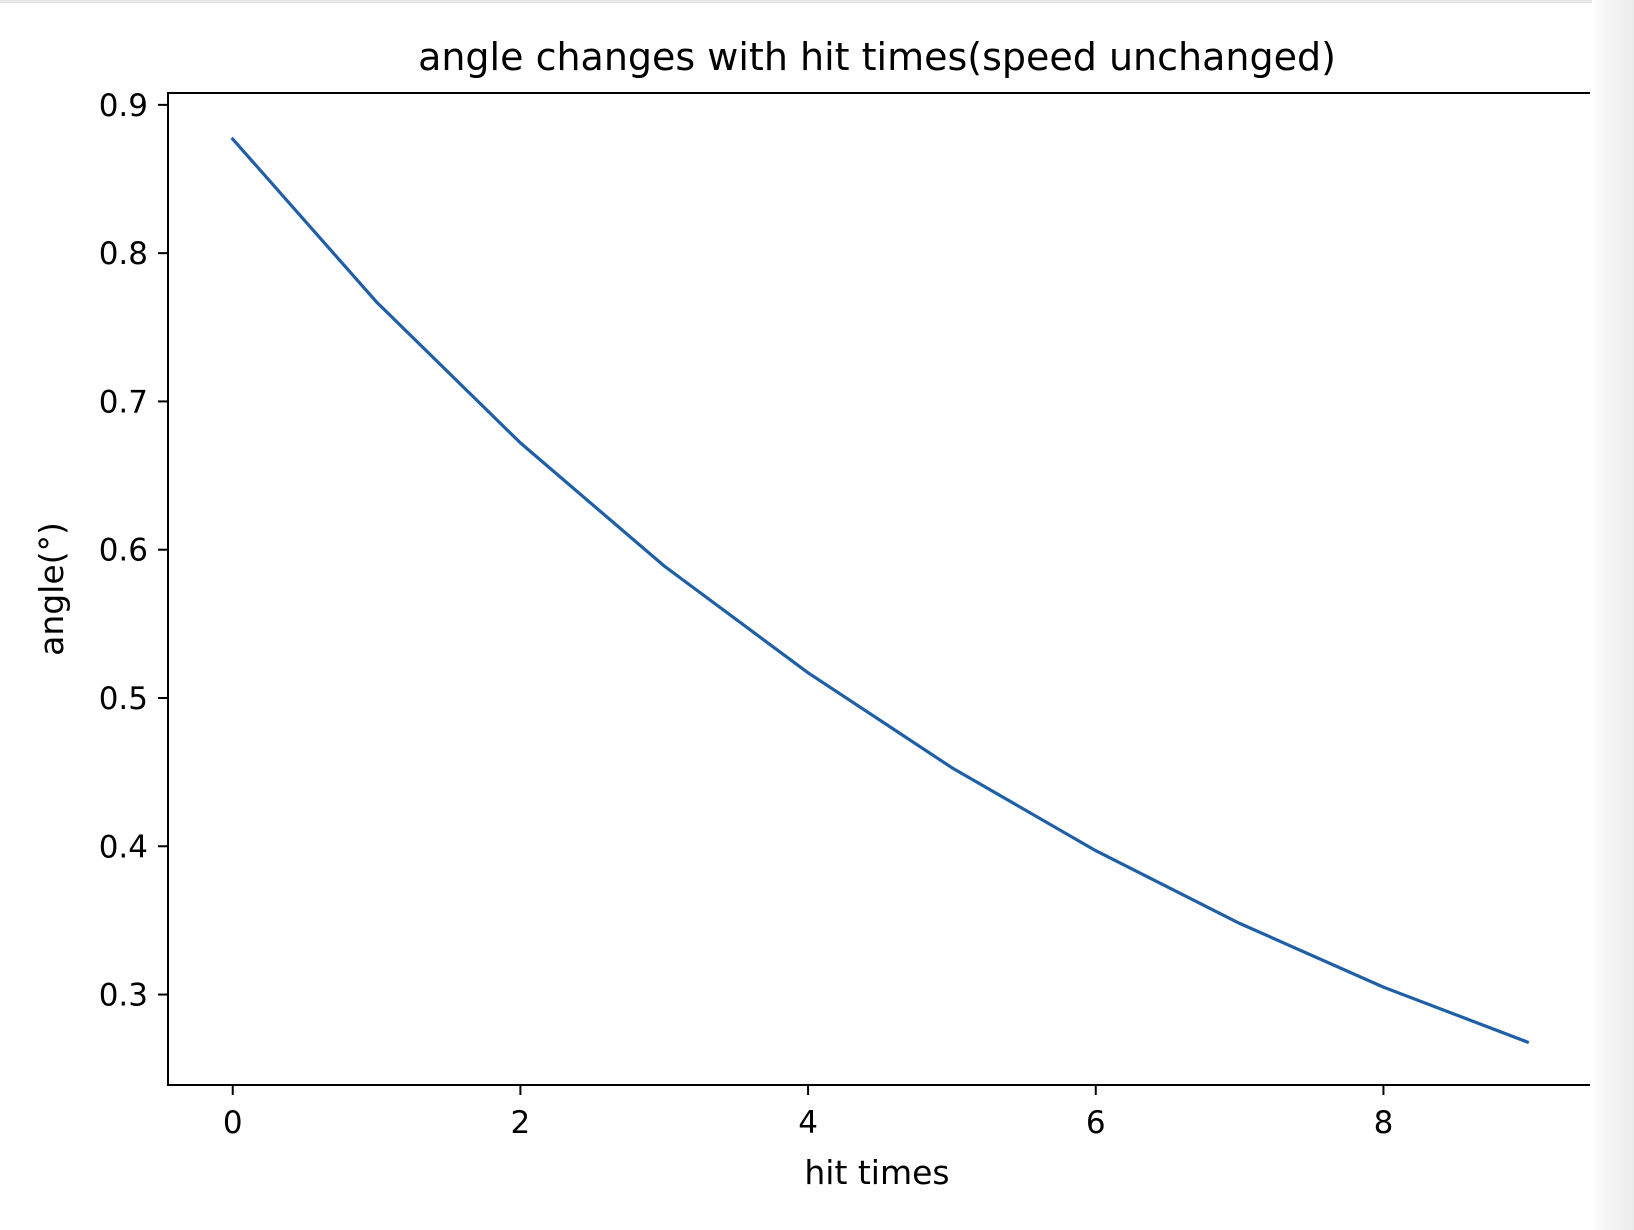 This screenshot has height=1230, width=1634. I want to click on y-axis-label: angle(°), so click(51, 589).